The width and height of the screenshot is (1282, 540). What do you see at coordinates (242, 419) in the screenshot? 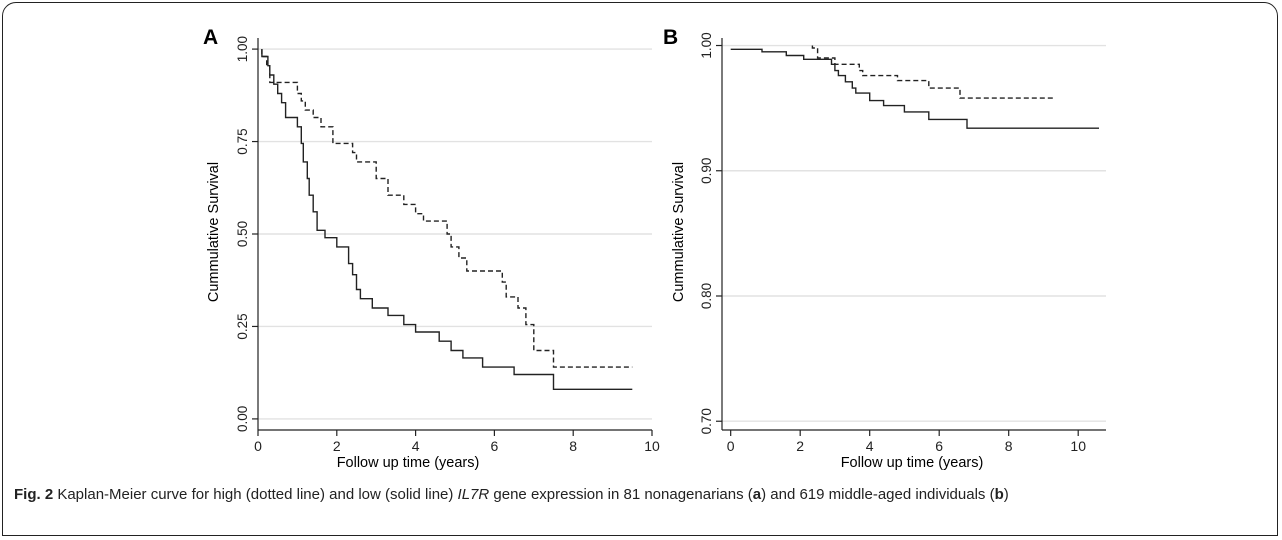
I see `y-tick-label: 0.00` at bounding box center [242, 419].